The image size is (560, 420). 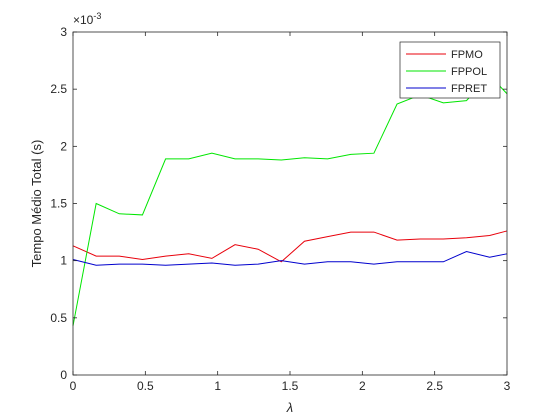 I want to click on y-tick-label: 1, so click(x=63, y=261).